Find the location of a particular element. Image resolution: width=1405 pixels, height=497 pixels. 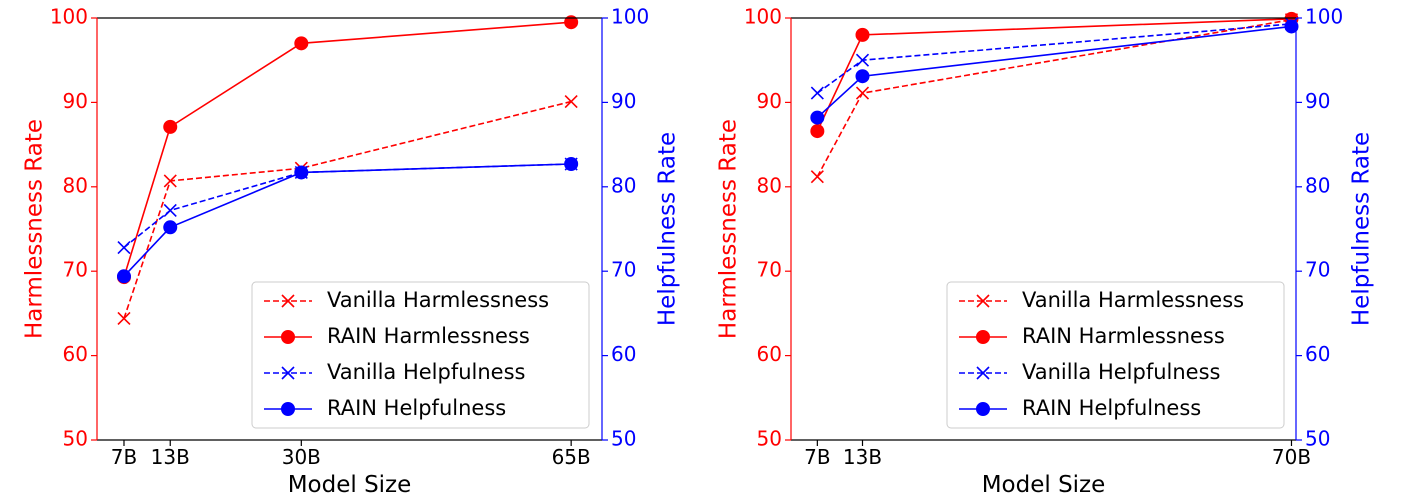

x-tick-label: 65B is located at coordinates (571, 457).